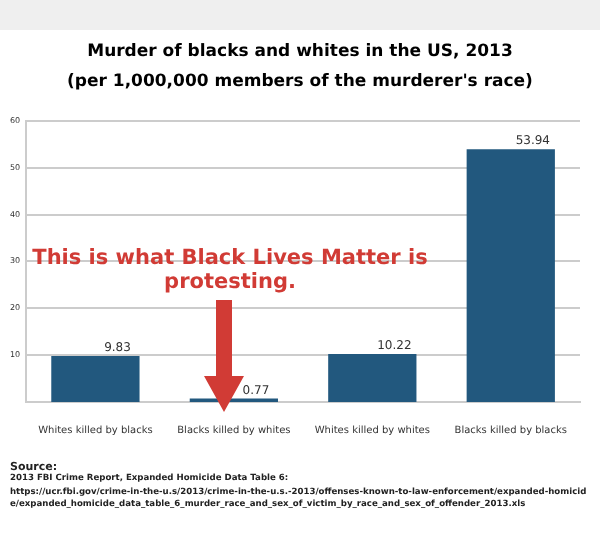 The height and width of the screenshot is (536, 600). I want to click on annotation: This is what Black Lives Matter is protesting., so click(230, 270).